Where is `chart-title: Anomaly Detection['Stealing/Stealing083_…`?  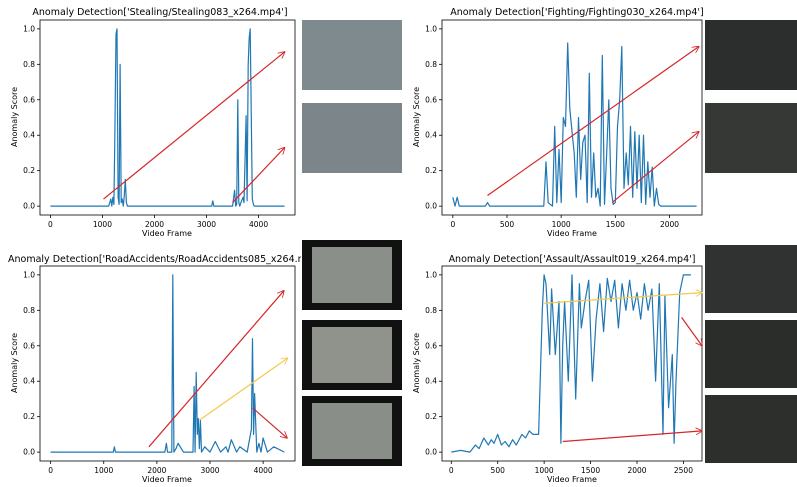
chart-title: Anomaly Detection['Stealing/Stealing083_… is located at coordinates (159, 12).